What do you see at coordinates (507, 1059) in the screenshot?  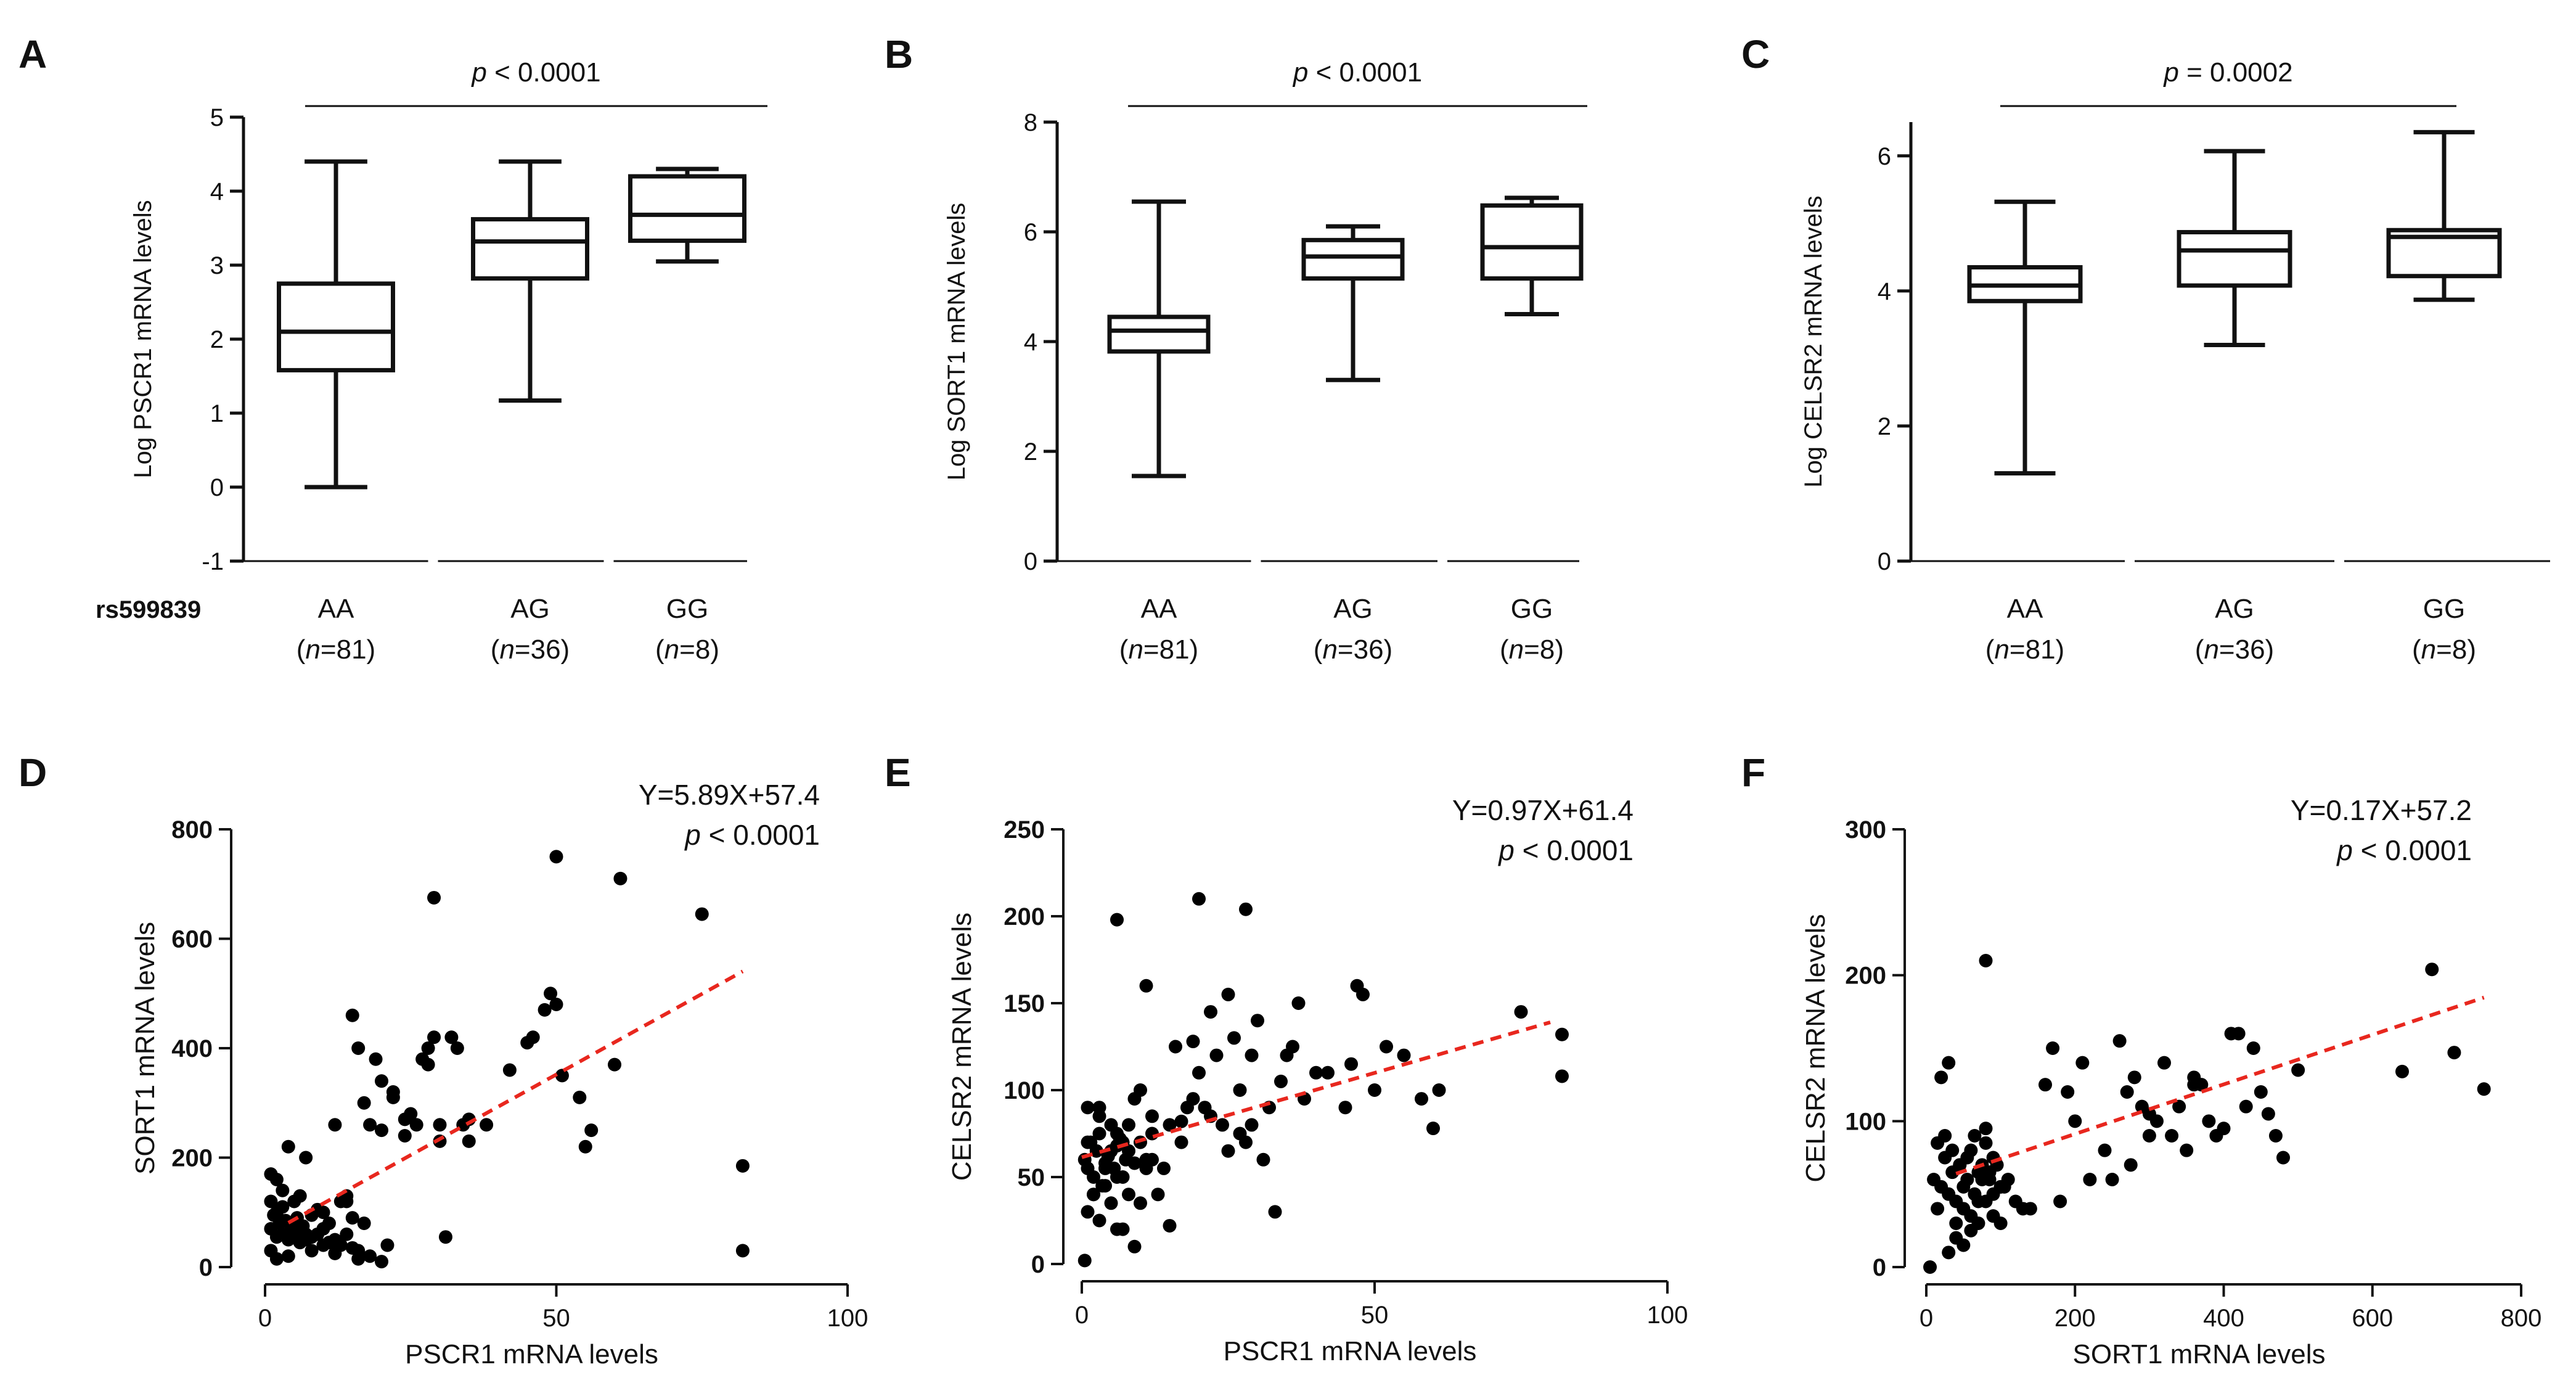 I see `scatter-points` at bounding box center [507, 1059].